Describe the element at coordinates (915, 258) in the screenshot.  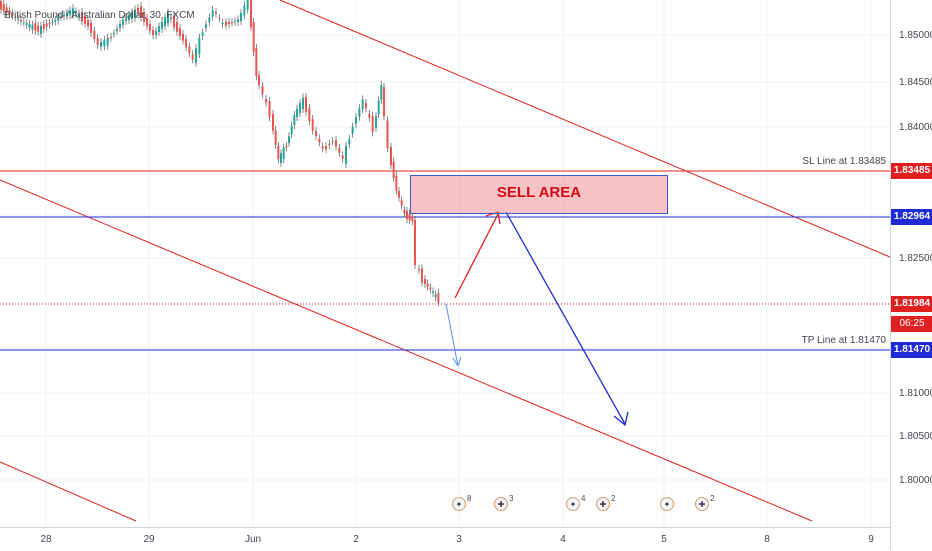
I see `price-tick: 1.82500` at that location.